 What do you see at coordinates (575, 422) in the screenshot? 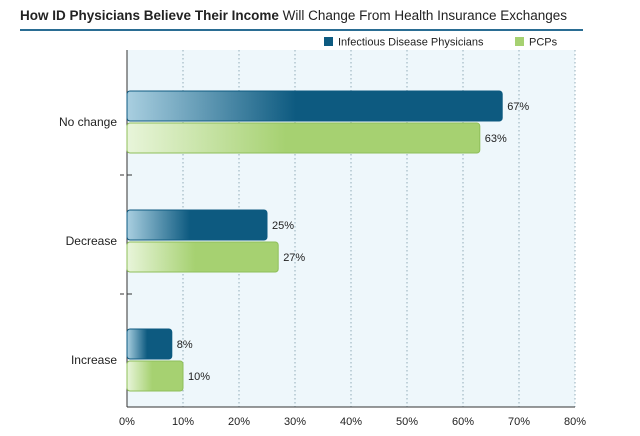
I see `x-tick-label: 80%` at bounding box center [575, 422].